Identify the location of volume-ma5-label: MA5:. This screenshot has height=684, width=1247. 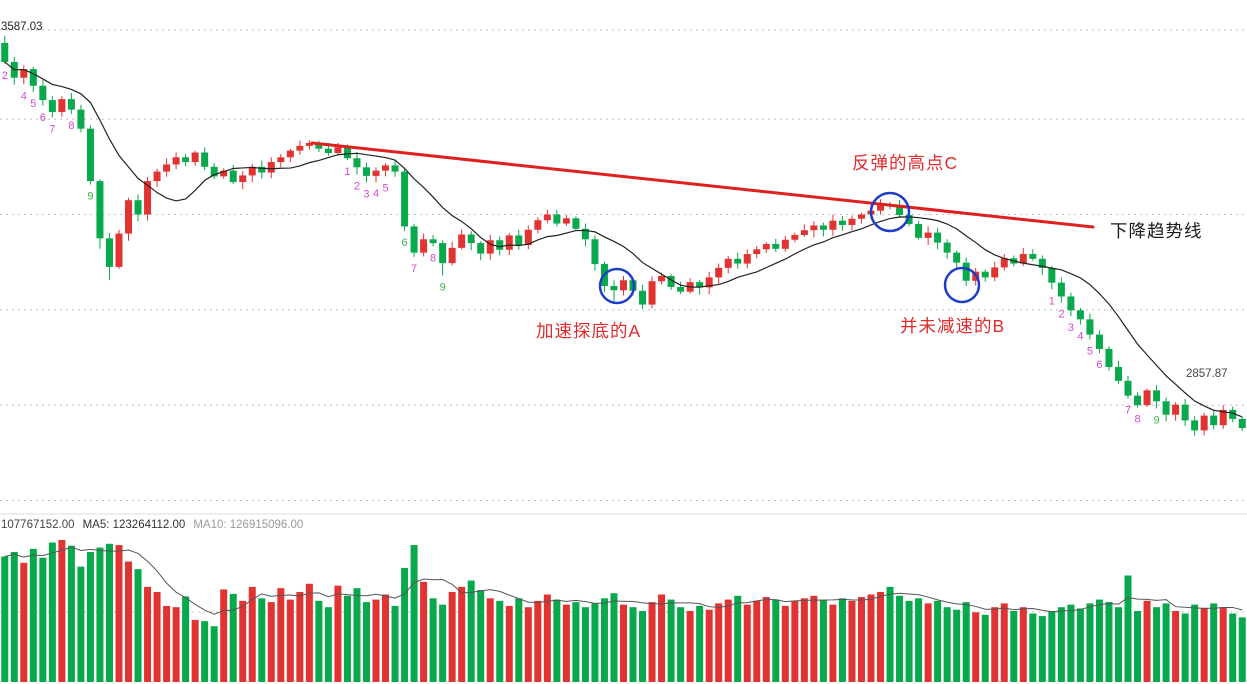
(96, 525).